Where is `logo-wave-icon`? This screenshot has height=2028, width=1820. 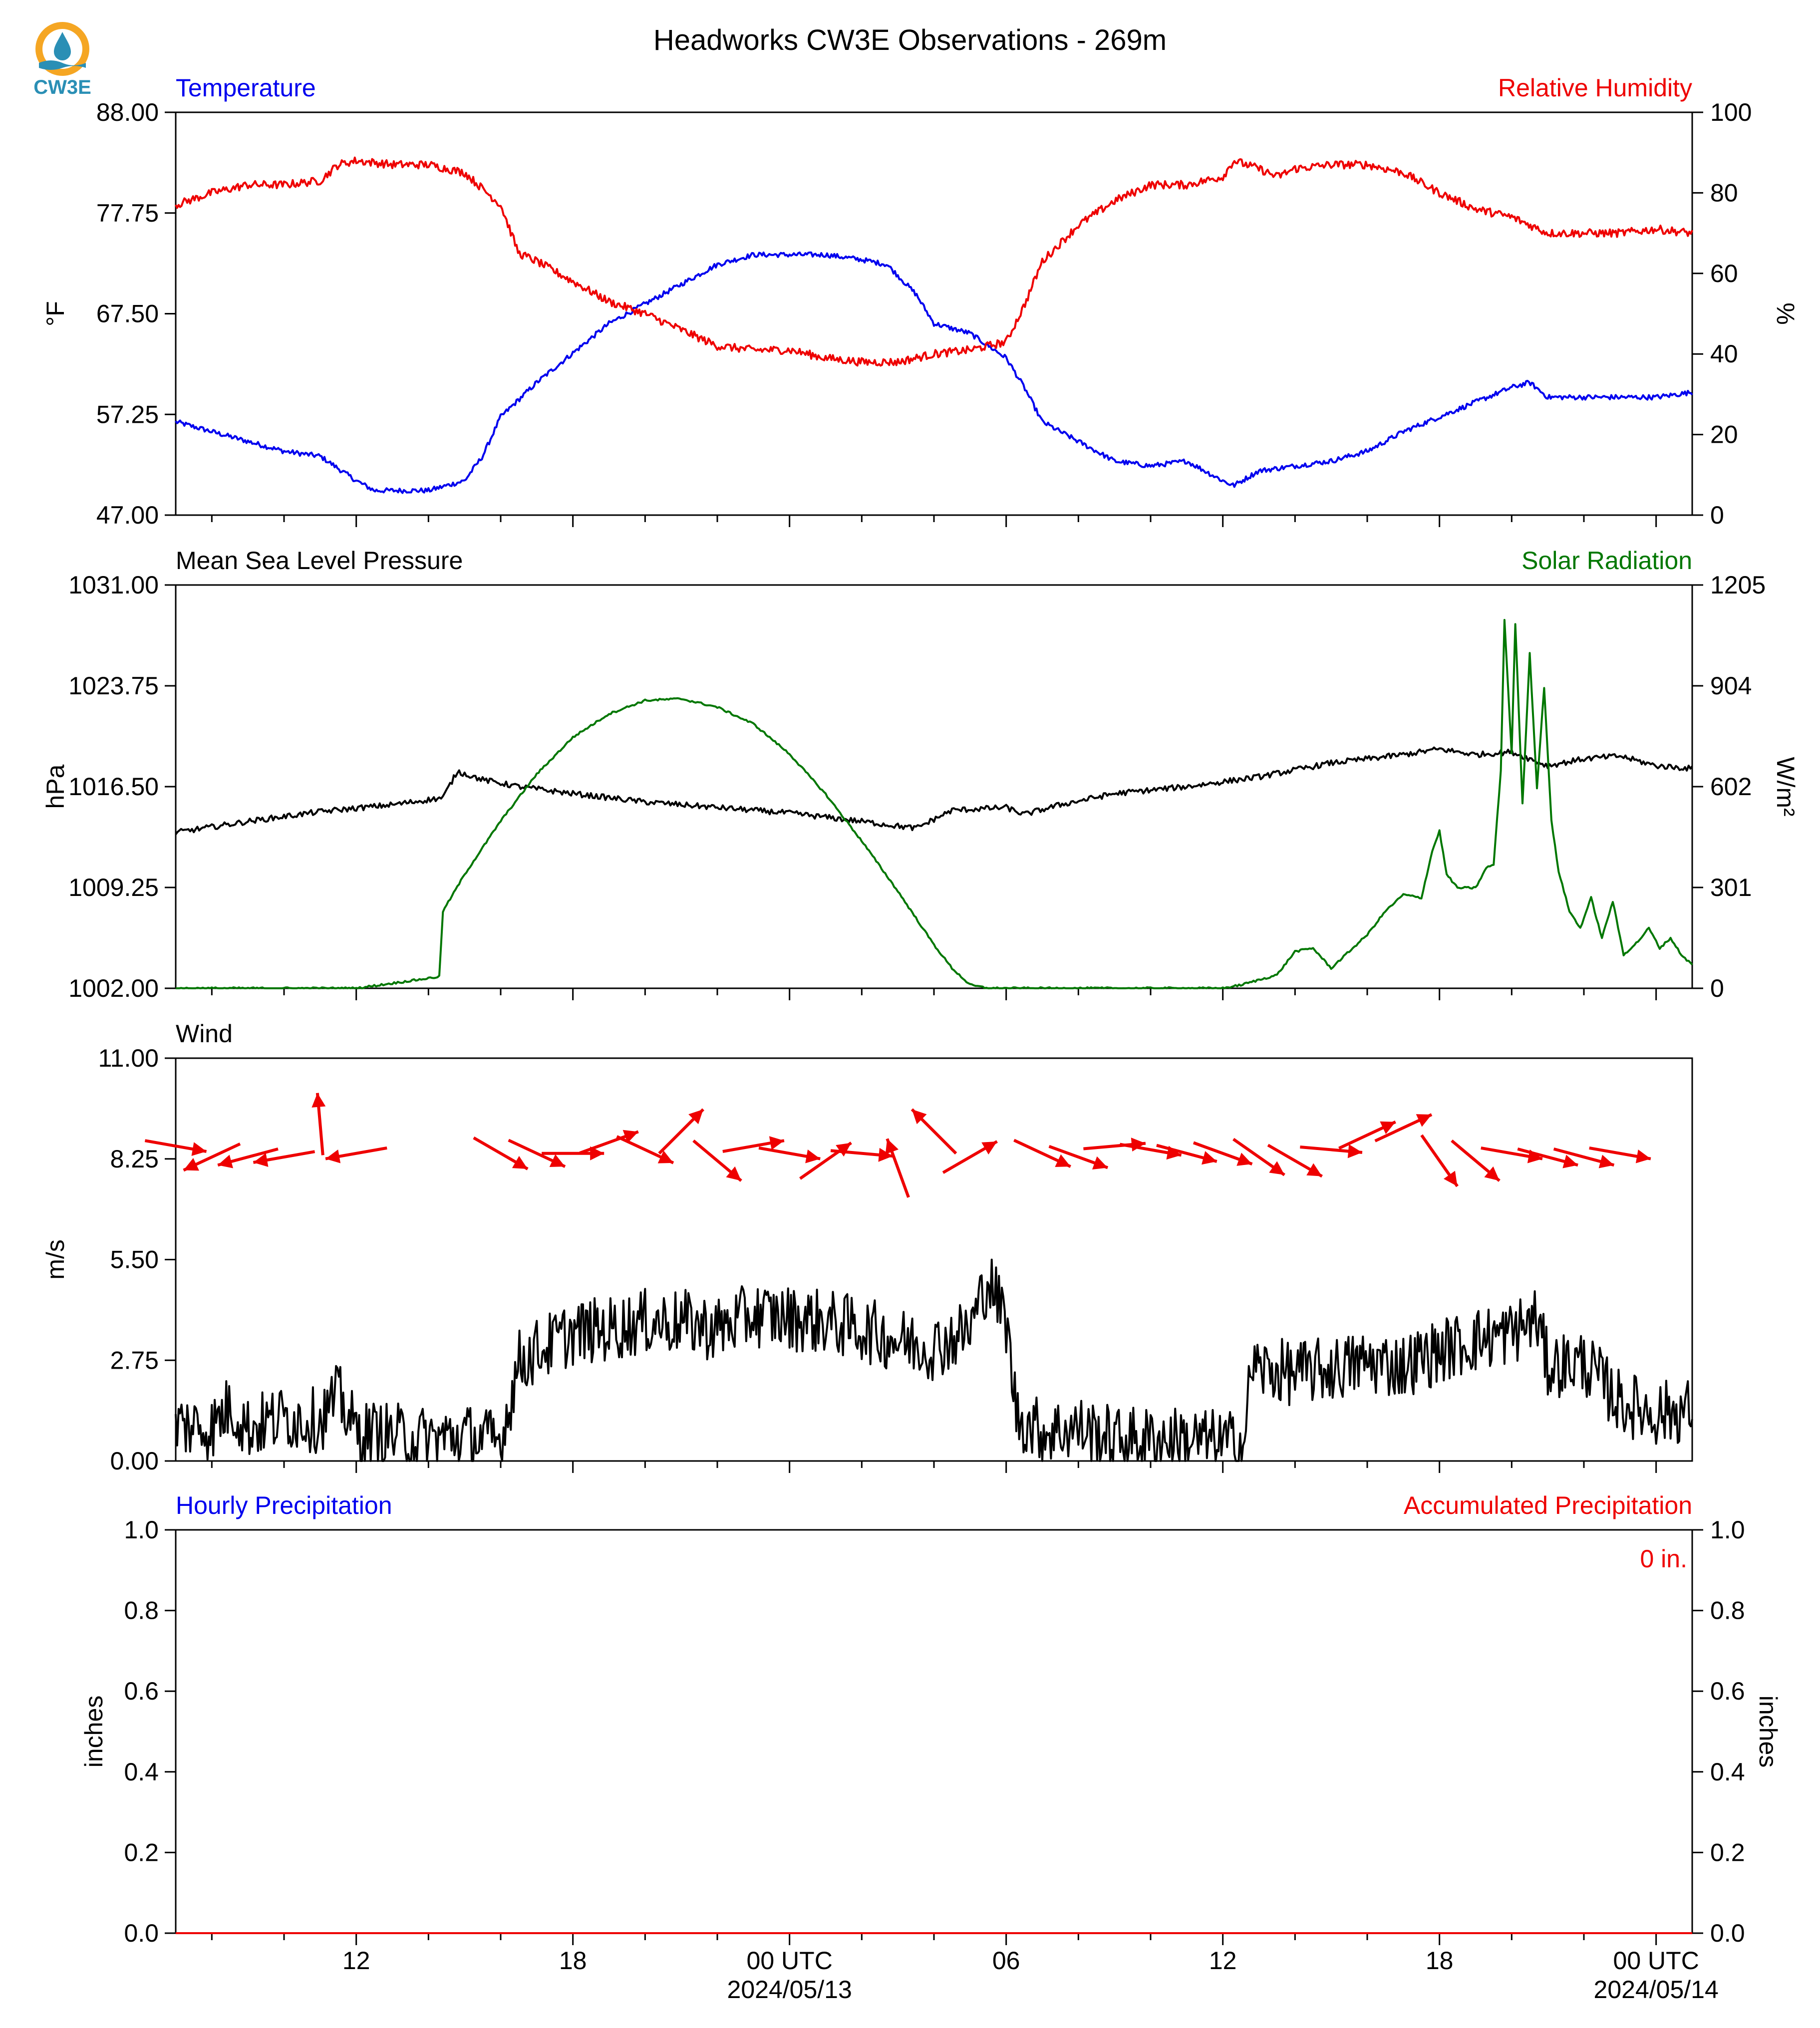 logo-wave-icon is located at coordinates (62, 65).